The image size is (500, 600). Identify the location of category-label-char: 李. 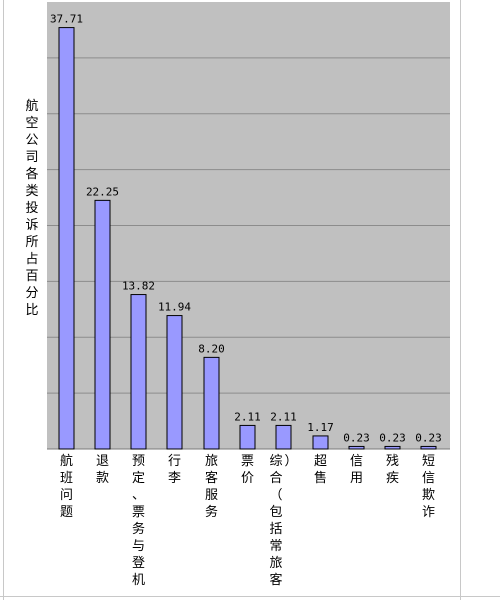
(174, 478).